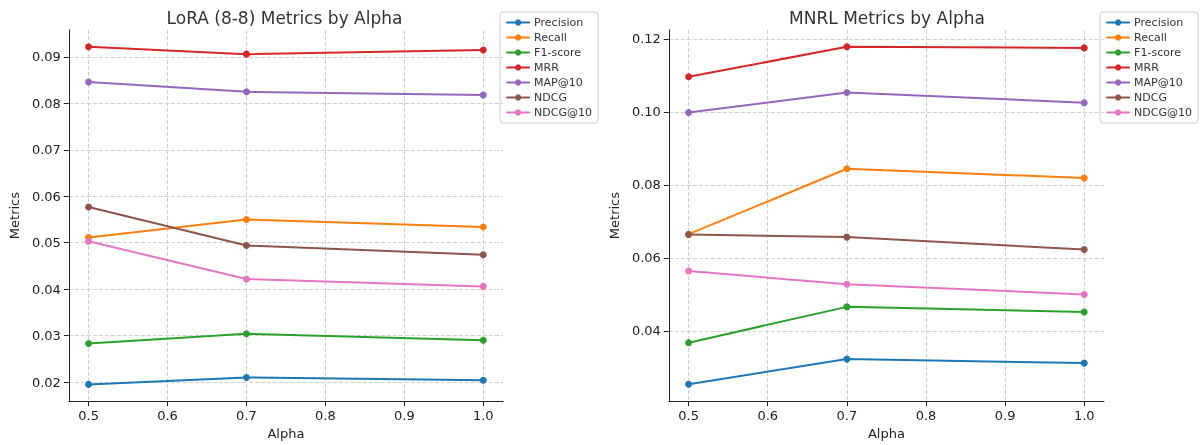 This screenshot has height=445, width=1201. Describe the element at coordinates (46, 382) in the screenshot. I see `y-tick-label: 0.02` at that location.